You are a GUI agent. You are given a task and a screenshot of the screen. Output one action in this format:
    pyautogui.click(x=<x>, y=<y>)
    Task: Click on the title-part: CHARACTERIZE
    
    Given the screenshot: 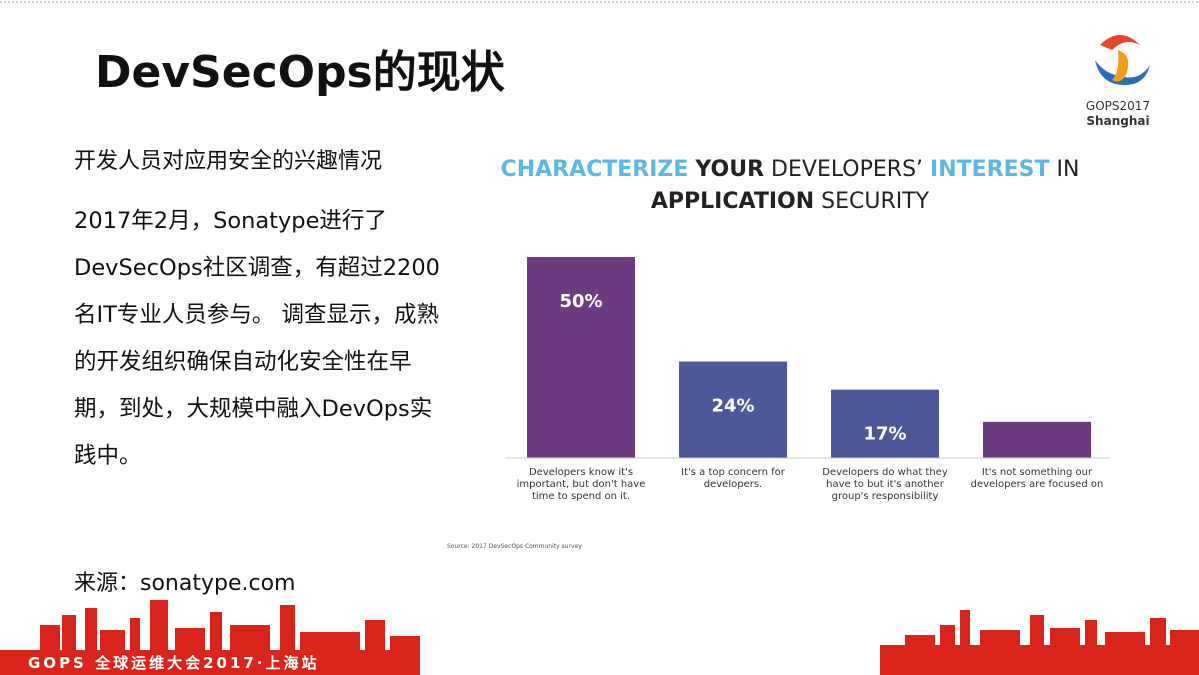 What is the action you would take?
    pyautogui.click(x=594, y=169)
    